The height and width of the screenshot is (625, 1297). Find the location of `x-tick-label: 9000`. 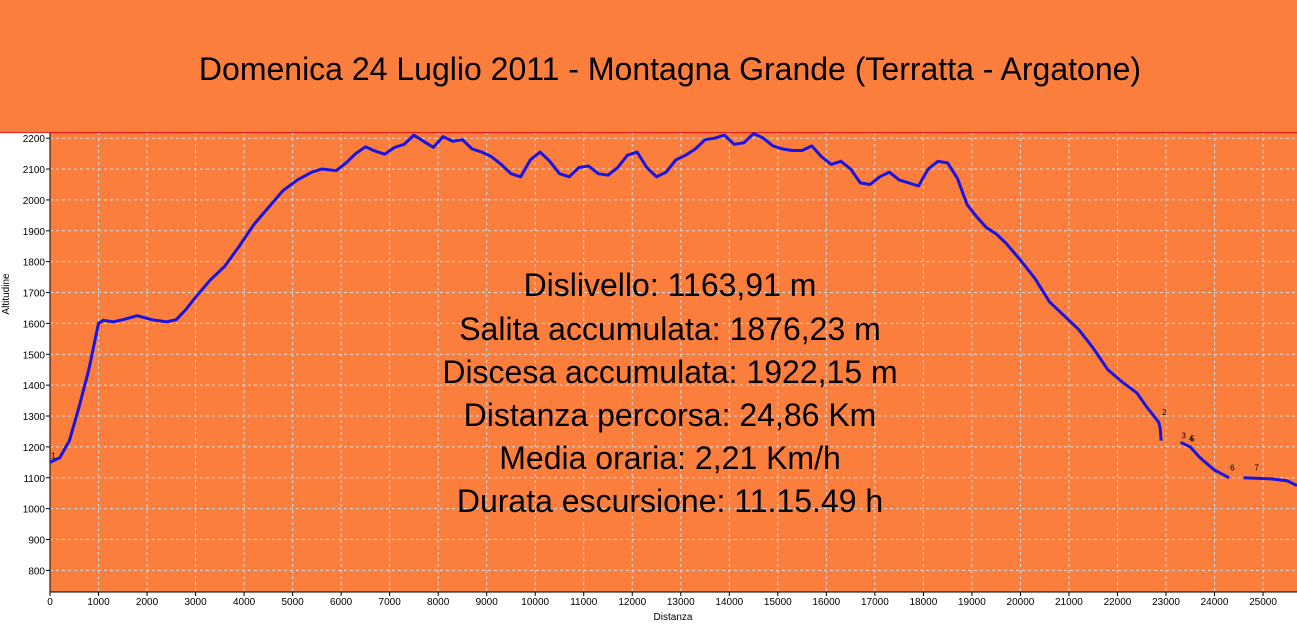

x-tick-label: 9000 is located at coordinates (487, 602).